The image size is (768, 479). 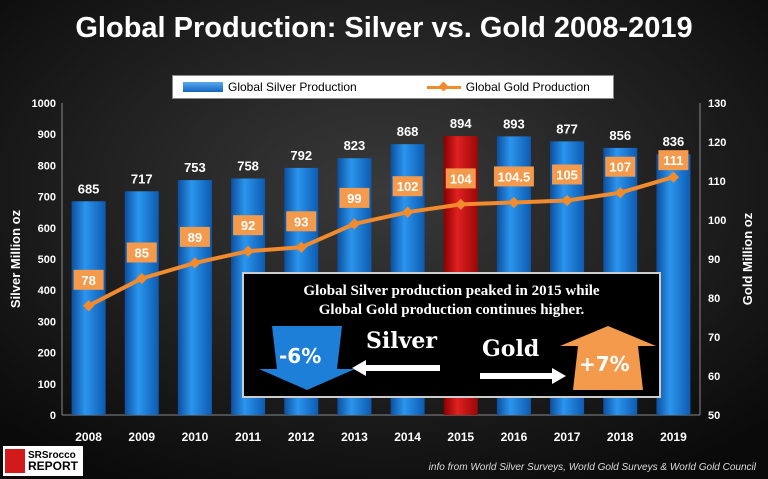 I want to click on gold-label-box-2013, so click(x=354, y=197).